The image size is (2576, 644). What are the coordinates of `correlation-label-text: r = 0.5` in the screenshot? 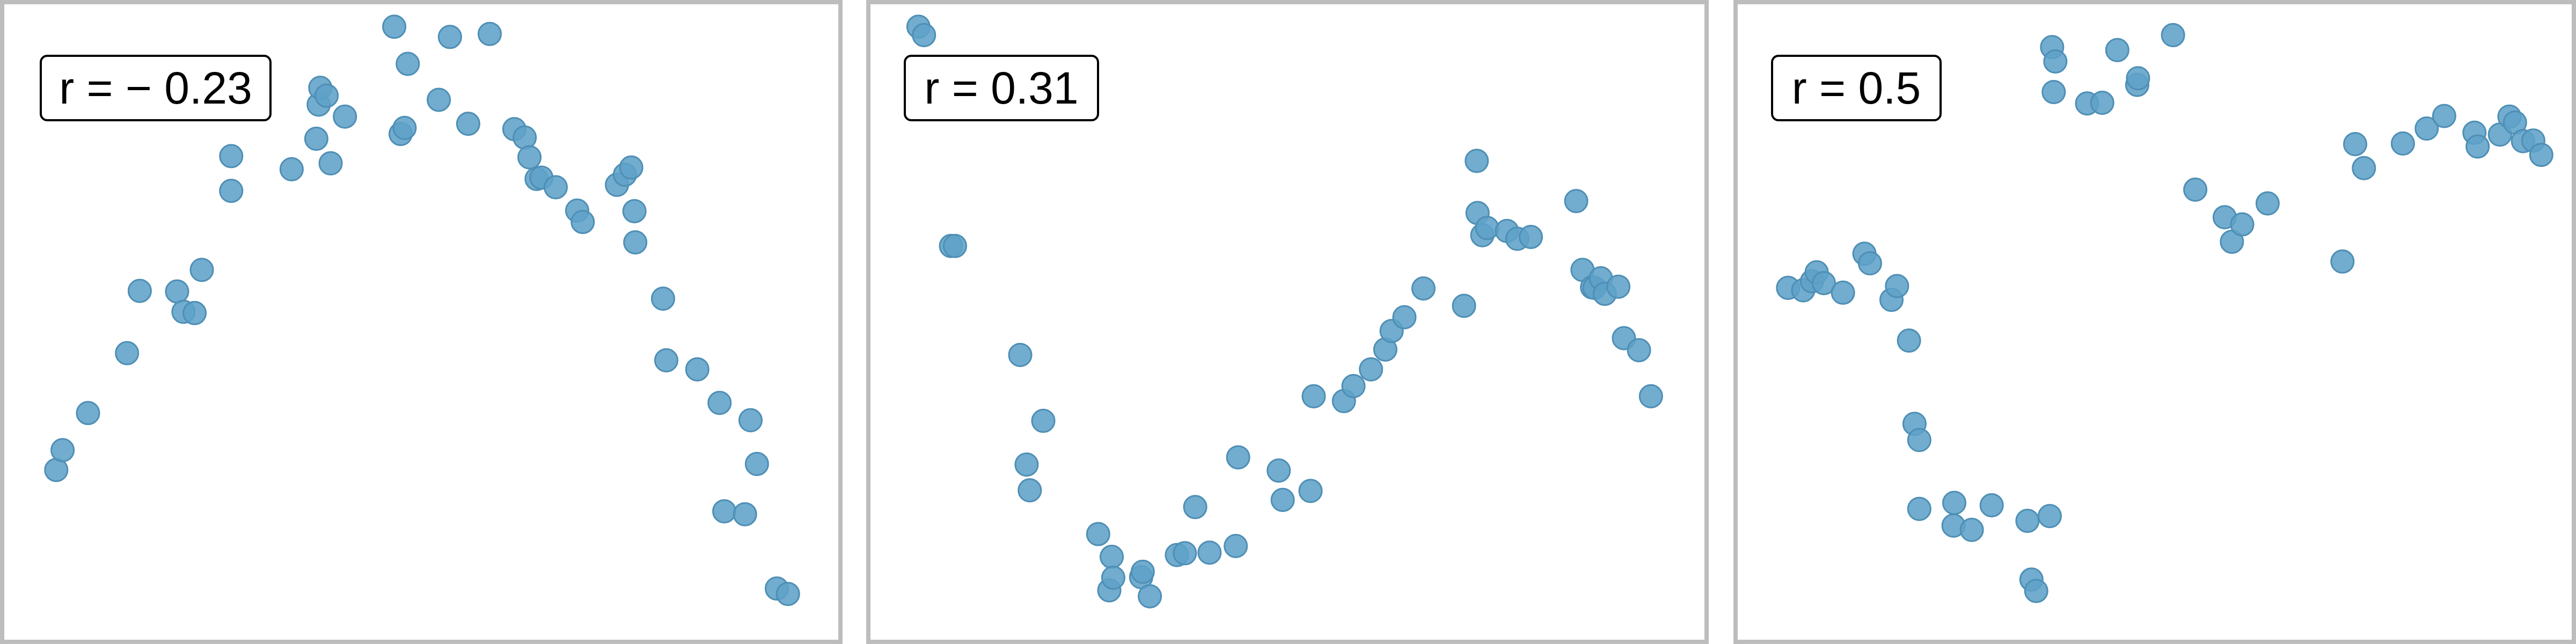 It's located at (1856, 88).